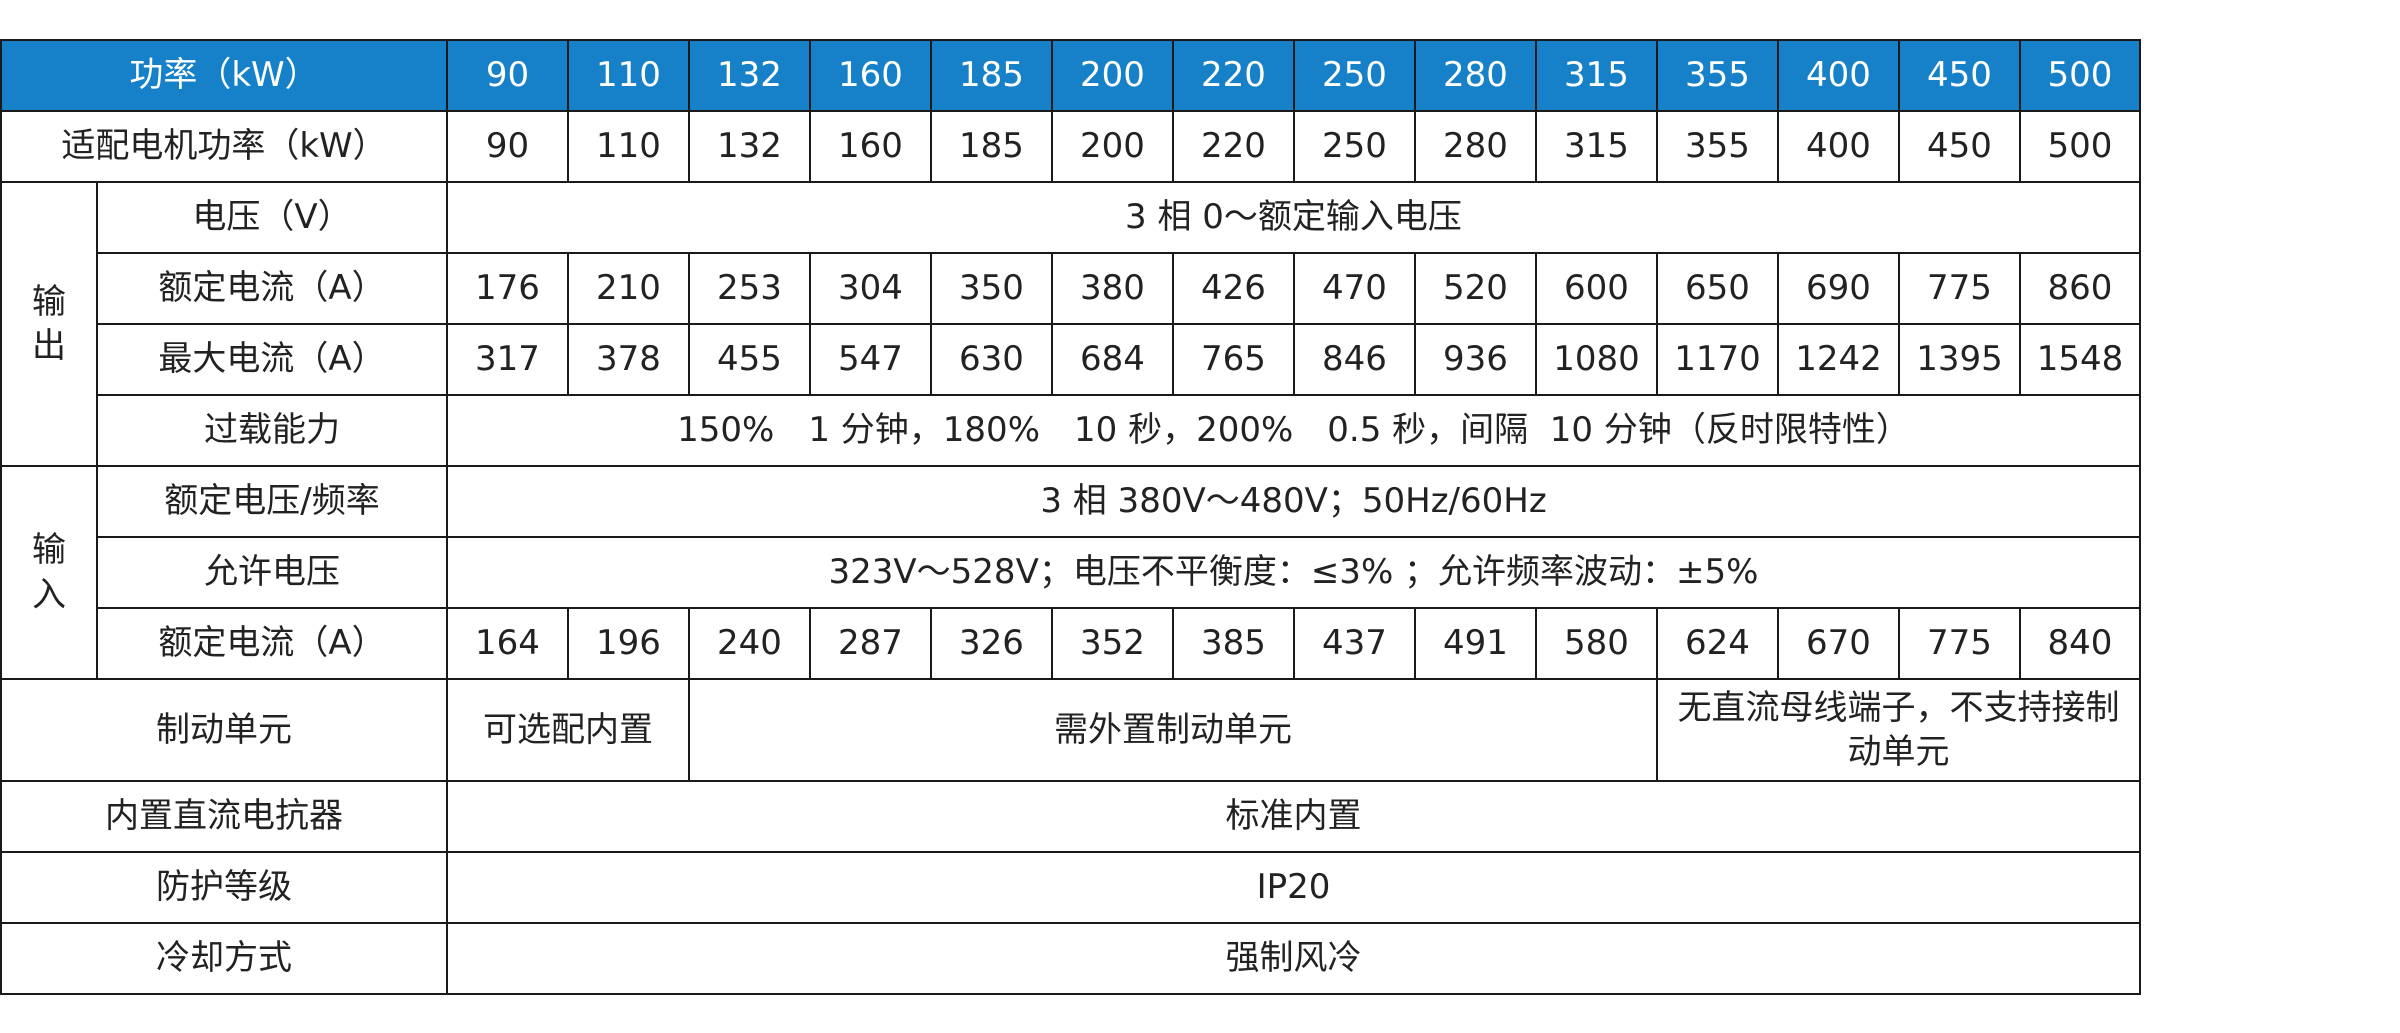 The width and height of the screenshot is (2400, 1033). What do you see at coordinates (628, 359) in the screenshot?
I see `output-max-current-value: 378` at bounding box center [628, 359].